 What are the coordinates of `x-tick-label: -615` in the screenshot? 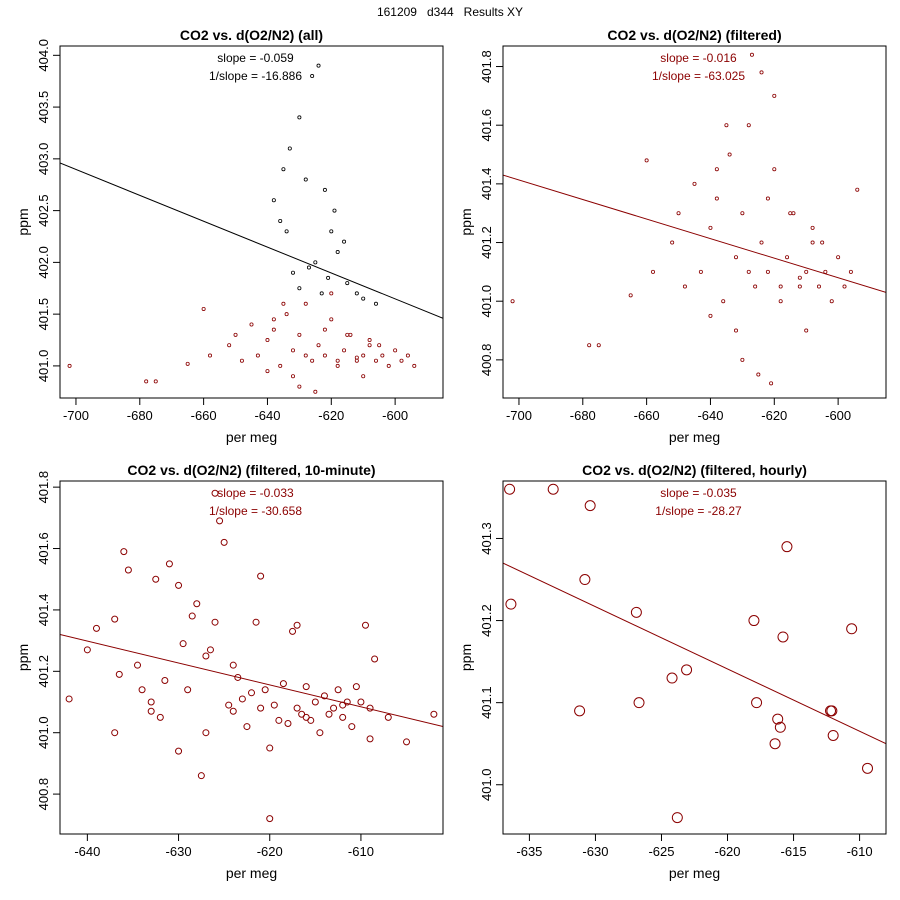 It's located at (794, 851).